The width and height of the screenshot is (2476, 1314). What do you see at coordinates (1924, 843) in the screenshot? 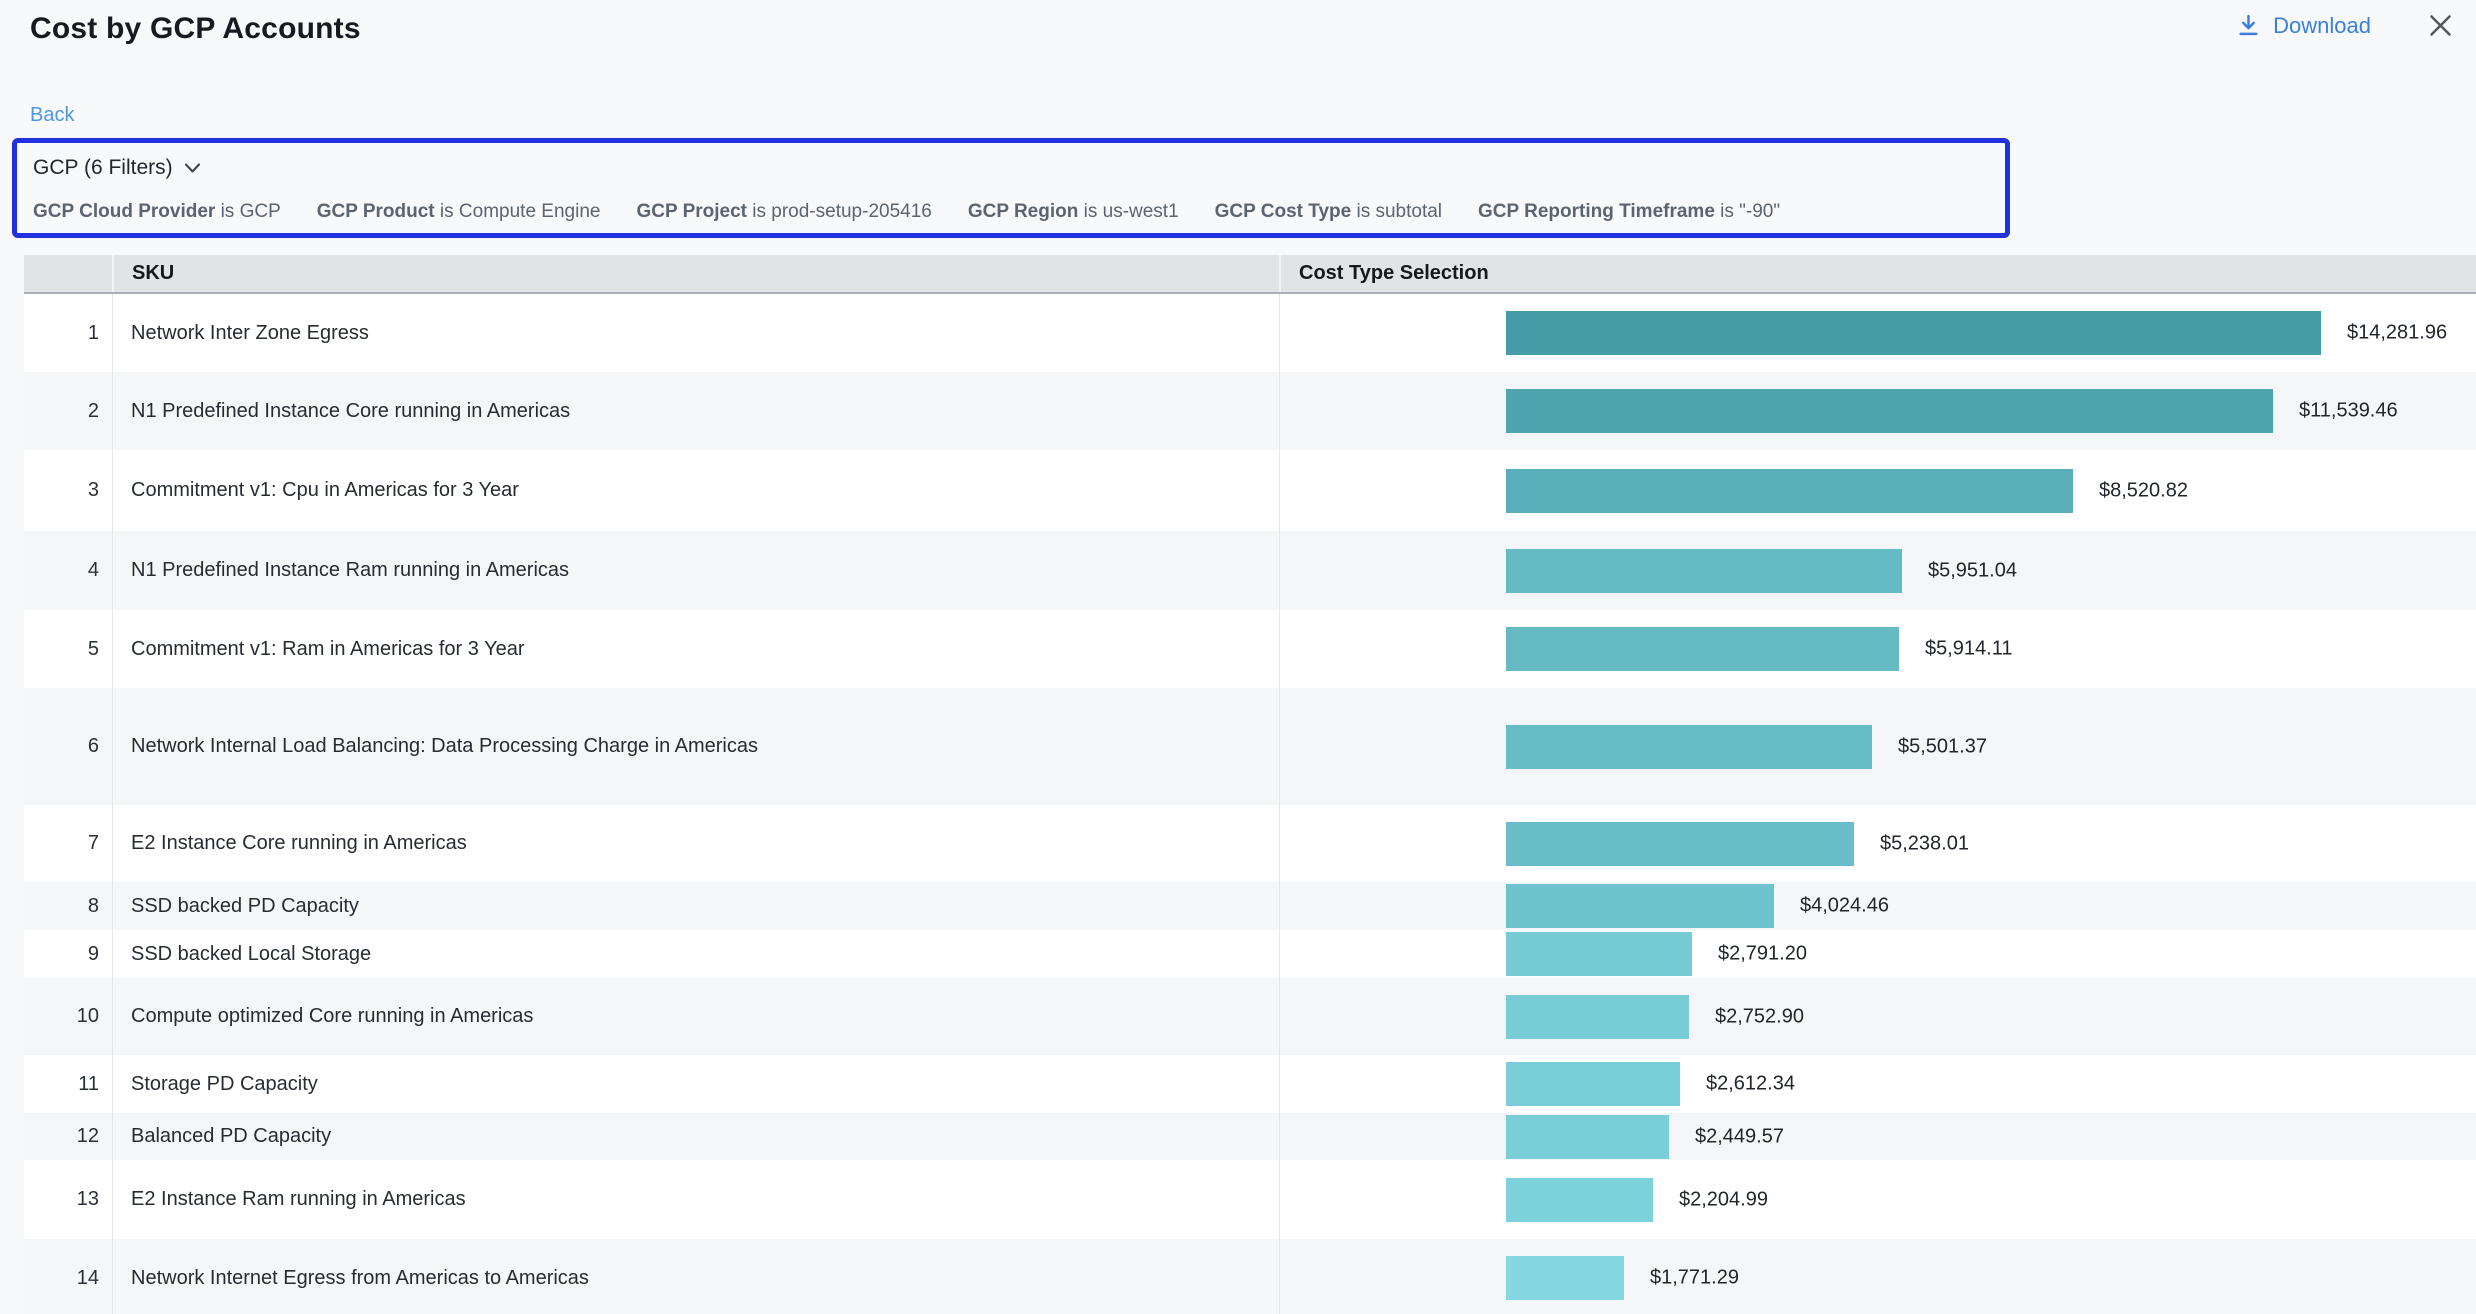
I see `cost-value-label: $5,238.01` at bounding box center [1924, 843].